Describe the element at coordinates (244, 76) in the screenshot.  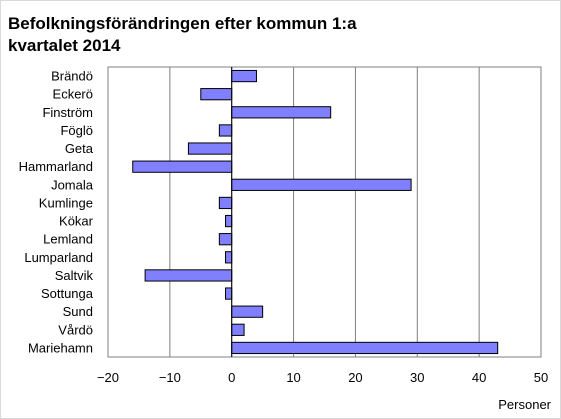
I see `bar-brändö` at that location.